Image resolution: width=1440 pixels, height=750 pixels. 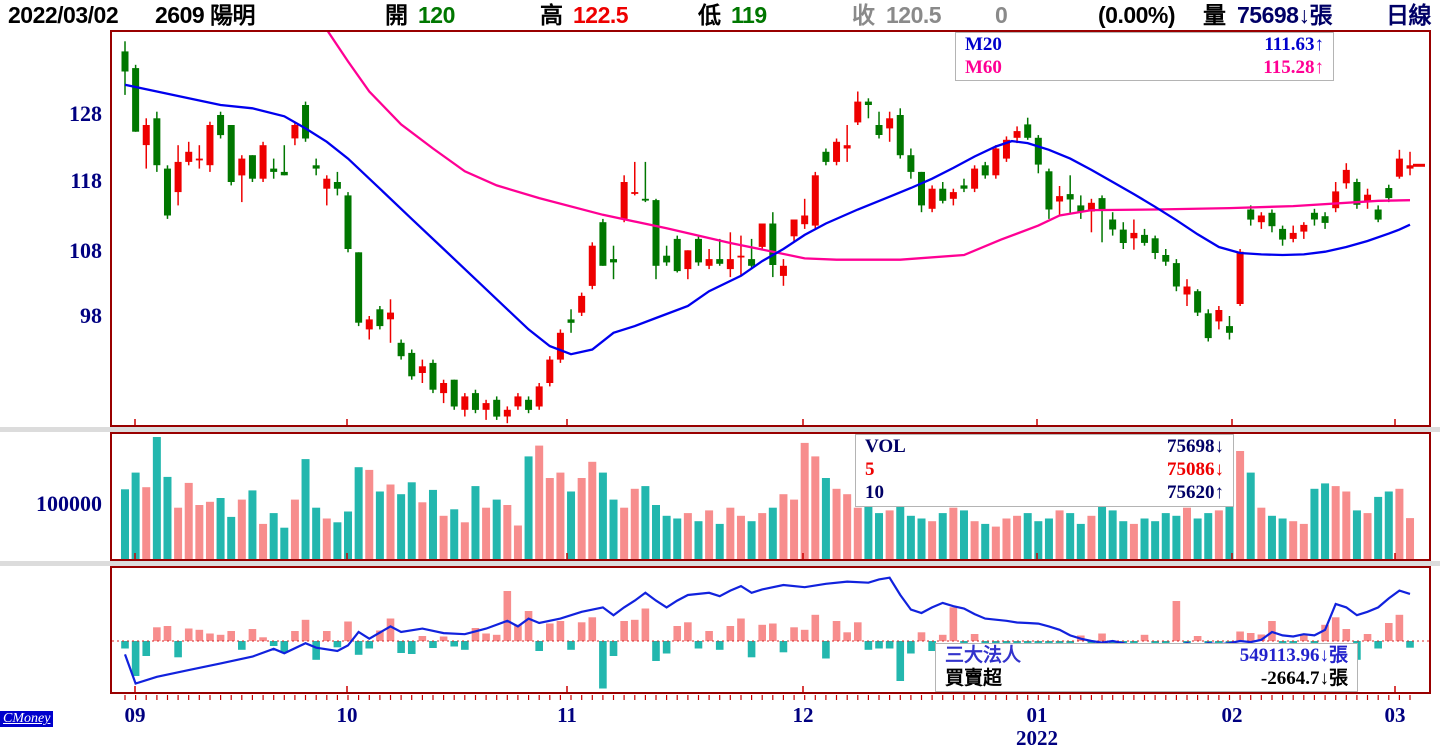 What do you see at coordinates (767, 697) in the screenshot?
I see `date-tick-strip` at bounding box center [767, 697].